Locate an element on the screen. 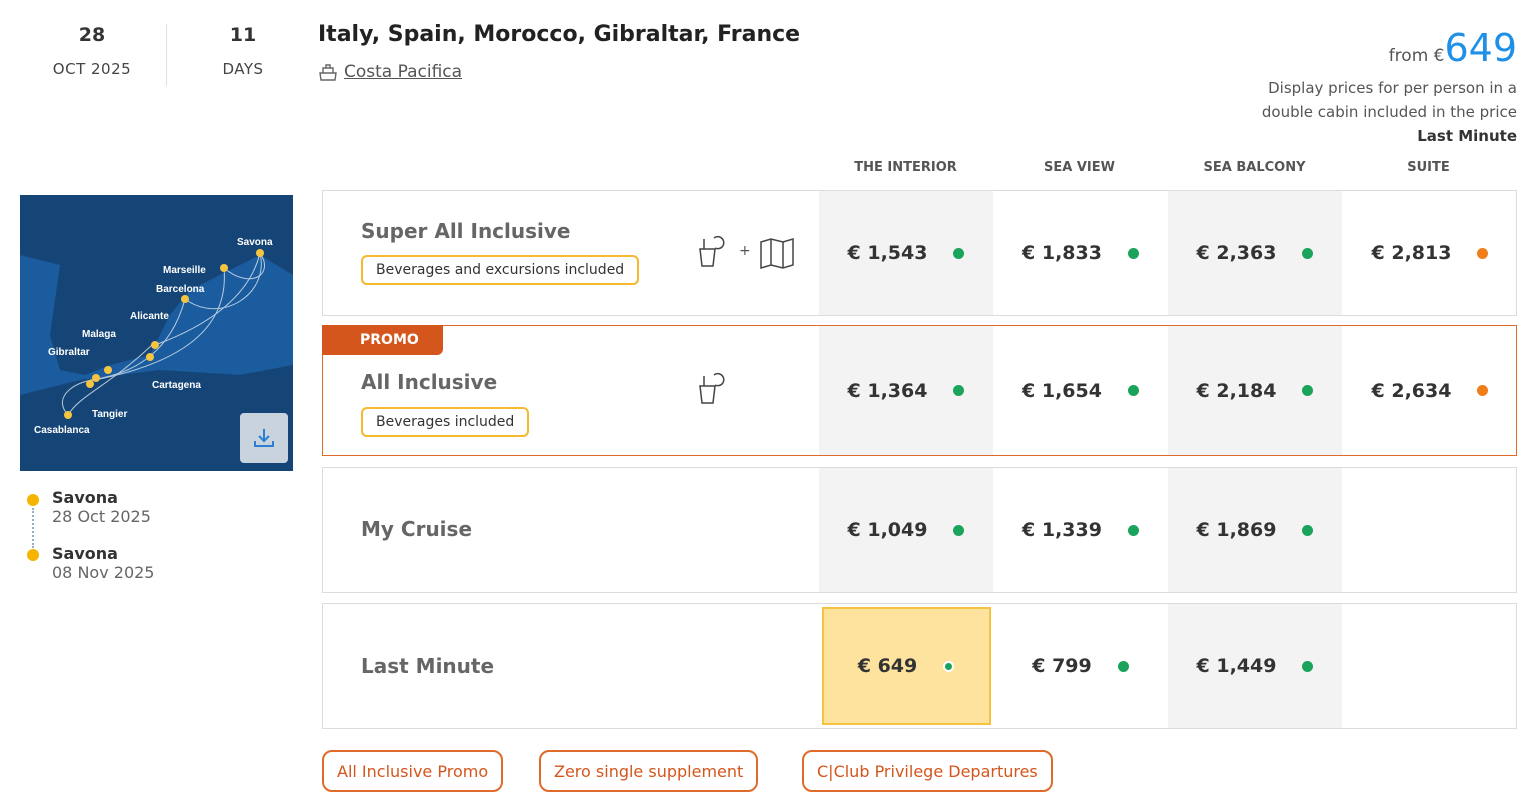  price-value: € 2,813 is located at coordinates (1411, 253).